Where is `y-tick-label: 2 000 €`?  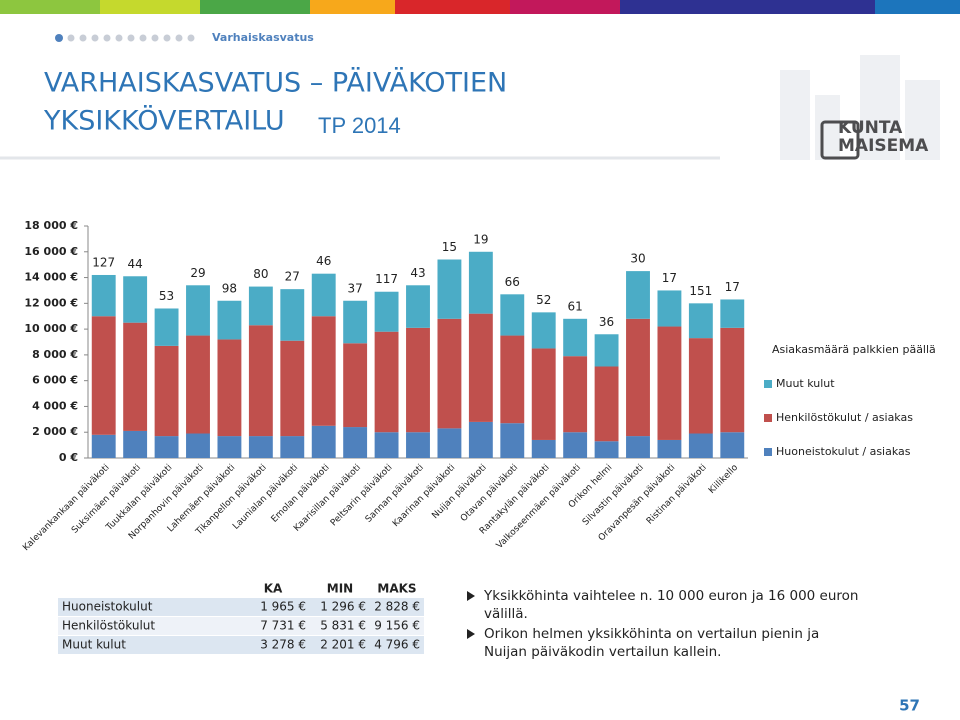 y-tick-label: 2 000 € is located at coordinates (55, 431).